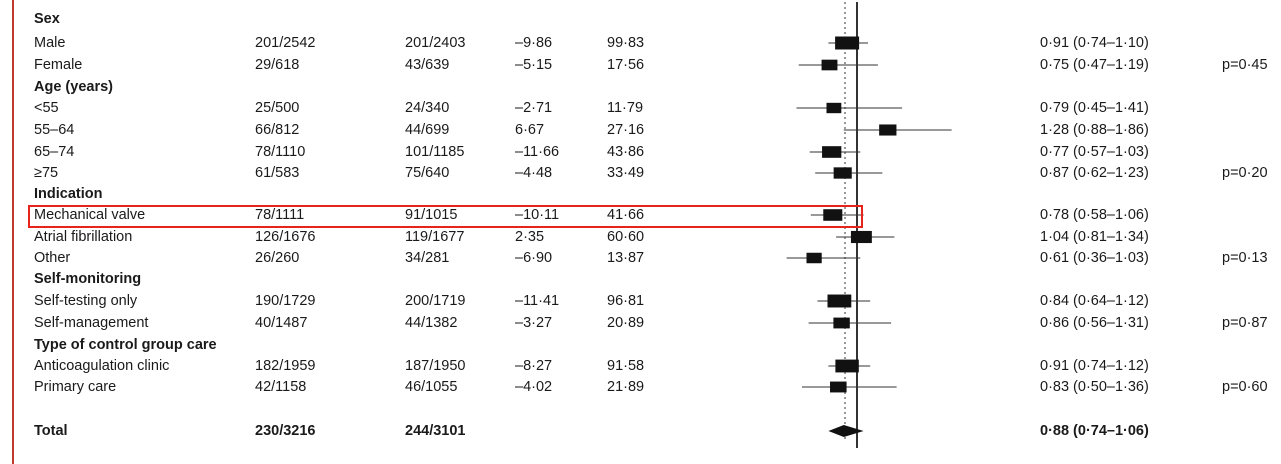 The height and width of the screenshot is (464, 1281). What do you see at coordinates (435, 431) in the screenshot?
I see `group2-events: 244/3101` at bounding box center [435, 431].